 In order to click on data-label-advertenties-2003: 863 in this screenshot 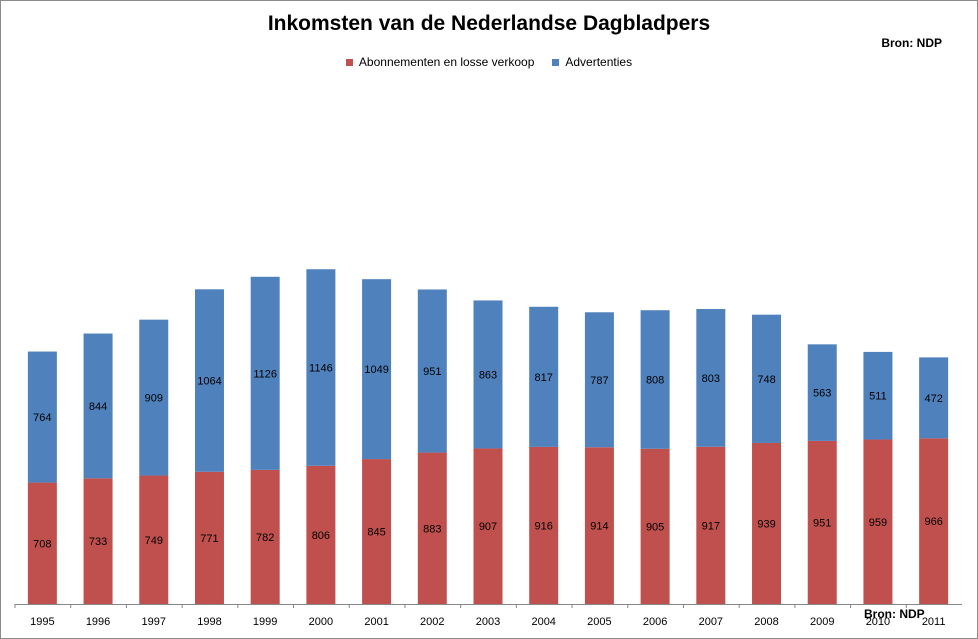, I will do `click(488, 375)`.